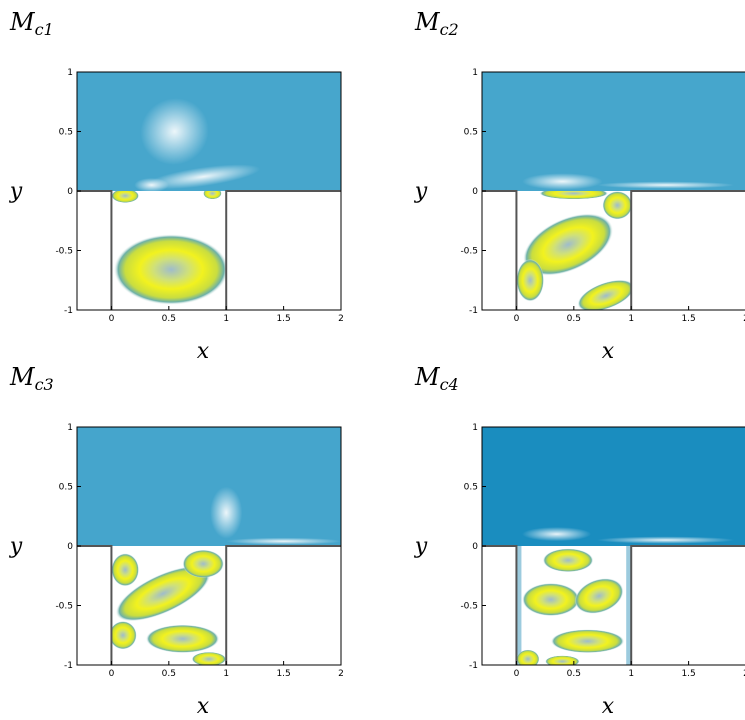 The image size is (745, 720). Describe the element at coordinates (449, 29) in the screenshot. I see `title-subscript: c2` at that location.